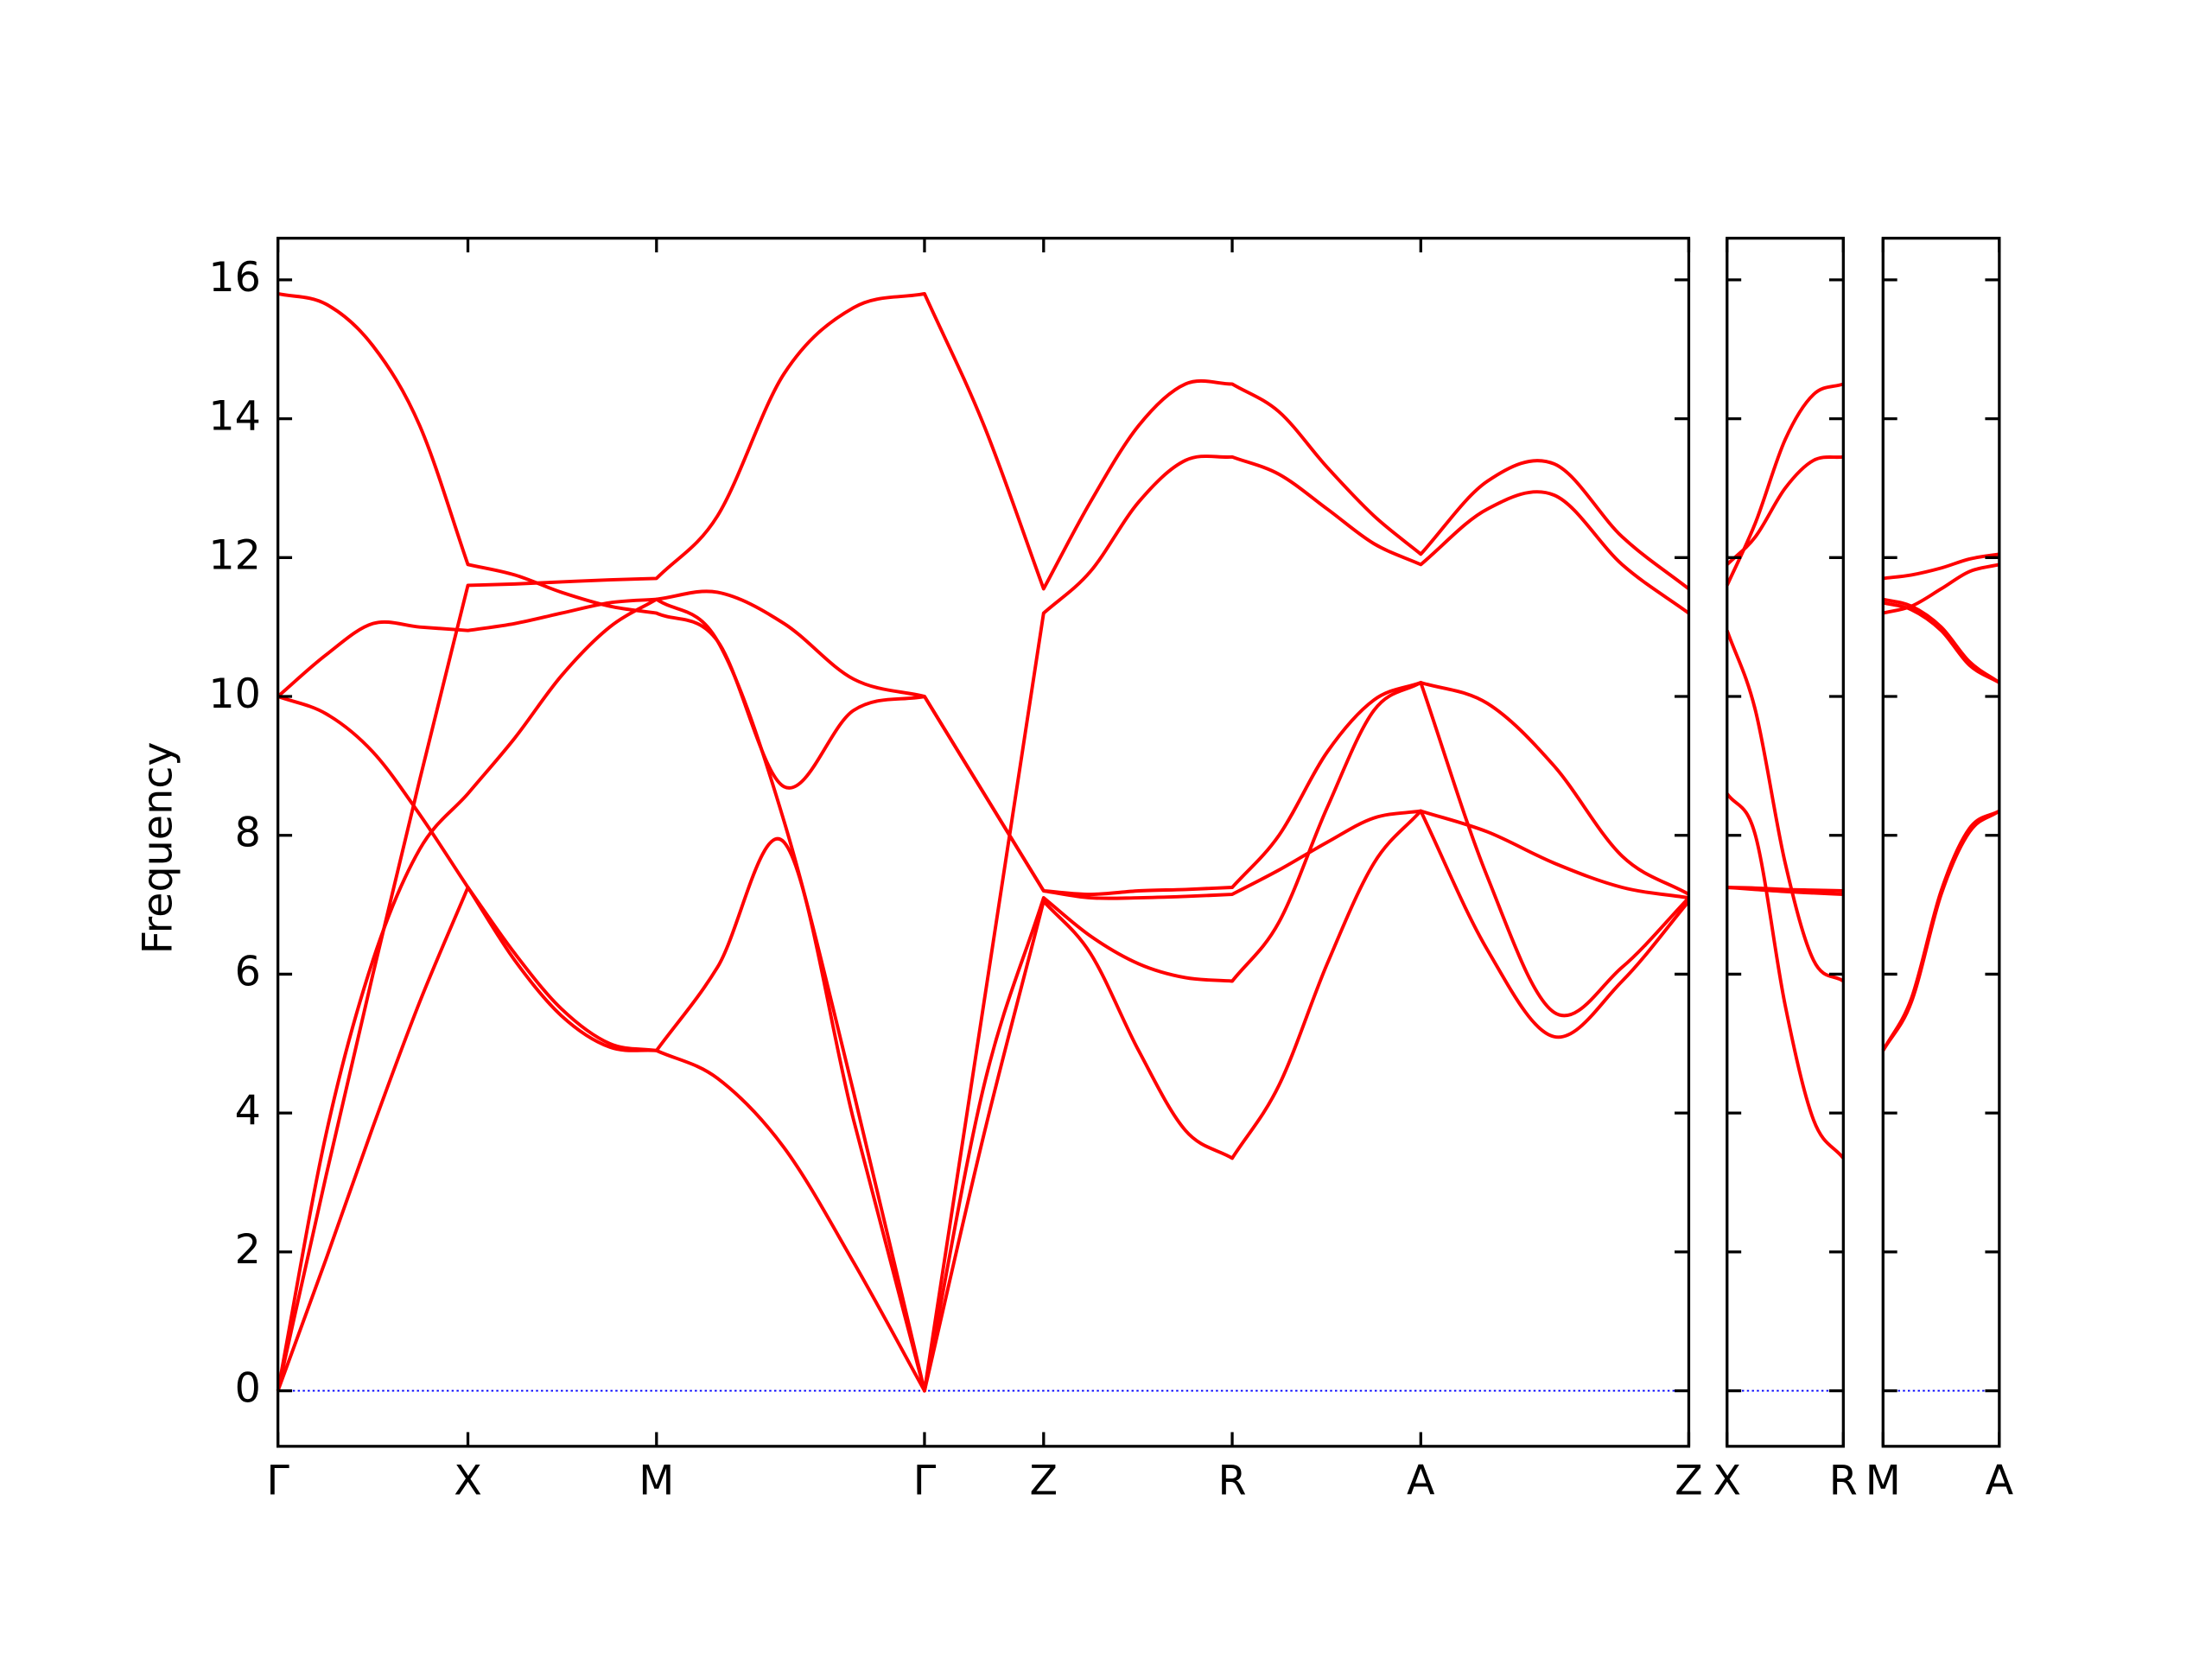 This screenshot has width=2212, height=1659. I want to click on y-tick-label: 6, so click(248, 971).